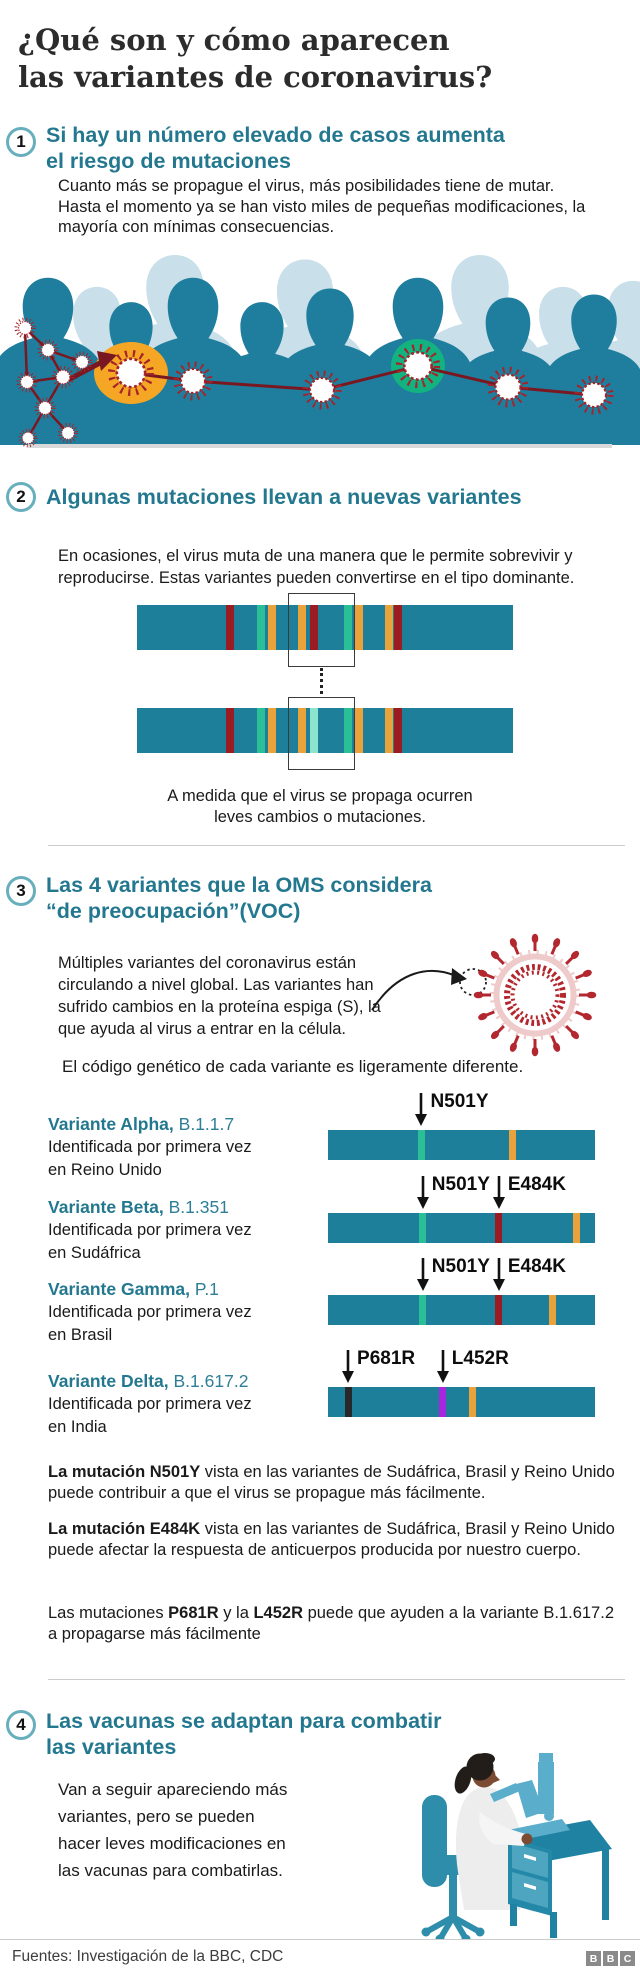 This screenshot has width=640, height=1982. I want to click on variant-desc-line2: en India, so click(77, 1427).